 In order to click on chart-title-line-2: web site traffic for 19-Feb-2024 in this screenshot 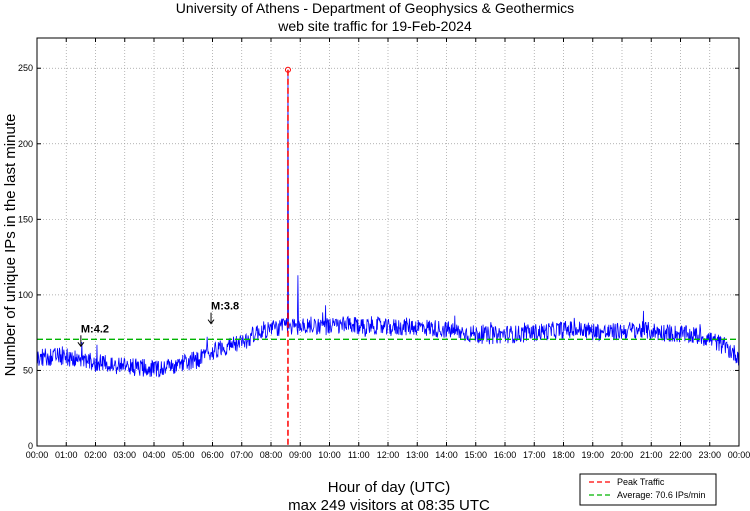, I will do `click(374, 26)`.